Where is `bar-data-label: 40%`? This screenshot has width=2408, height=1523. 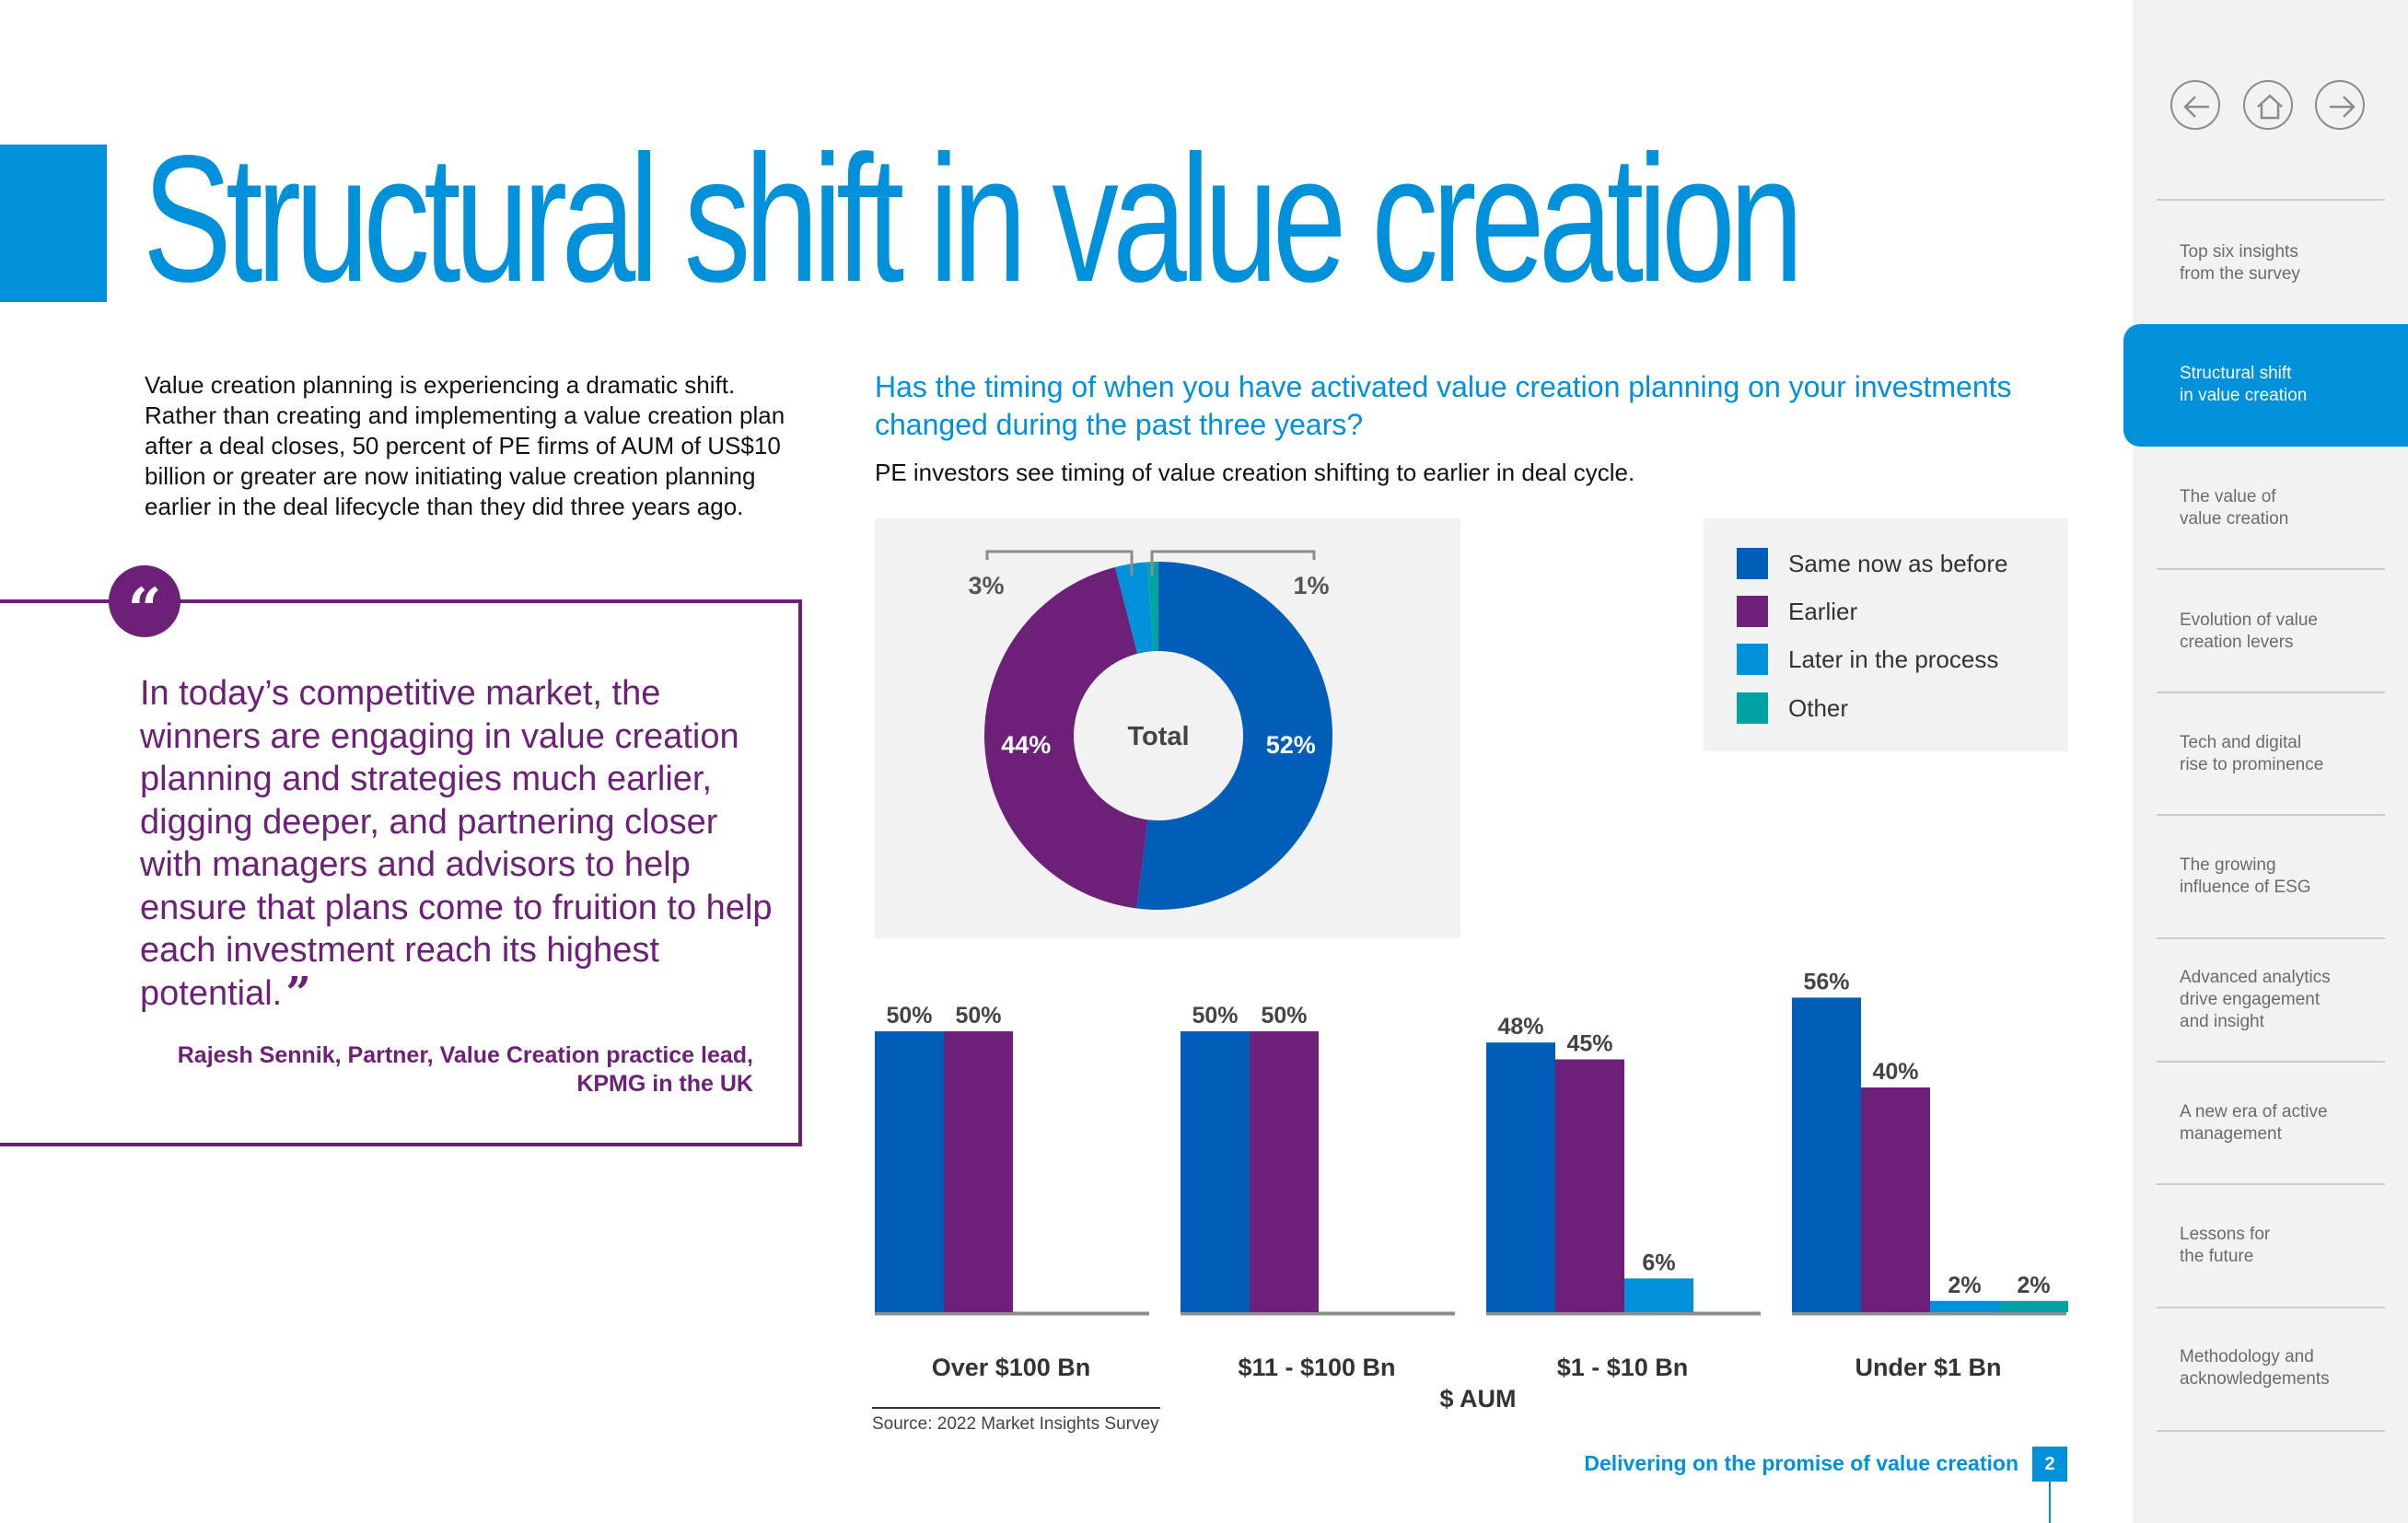
bar-data-label: 40% is located at coordinates (1895, 1072).